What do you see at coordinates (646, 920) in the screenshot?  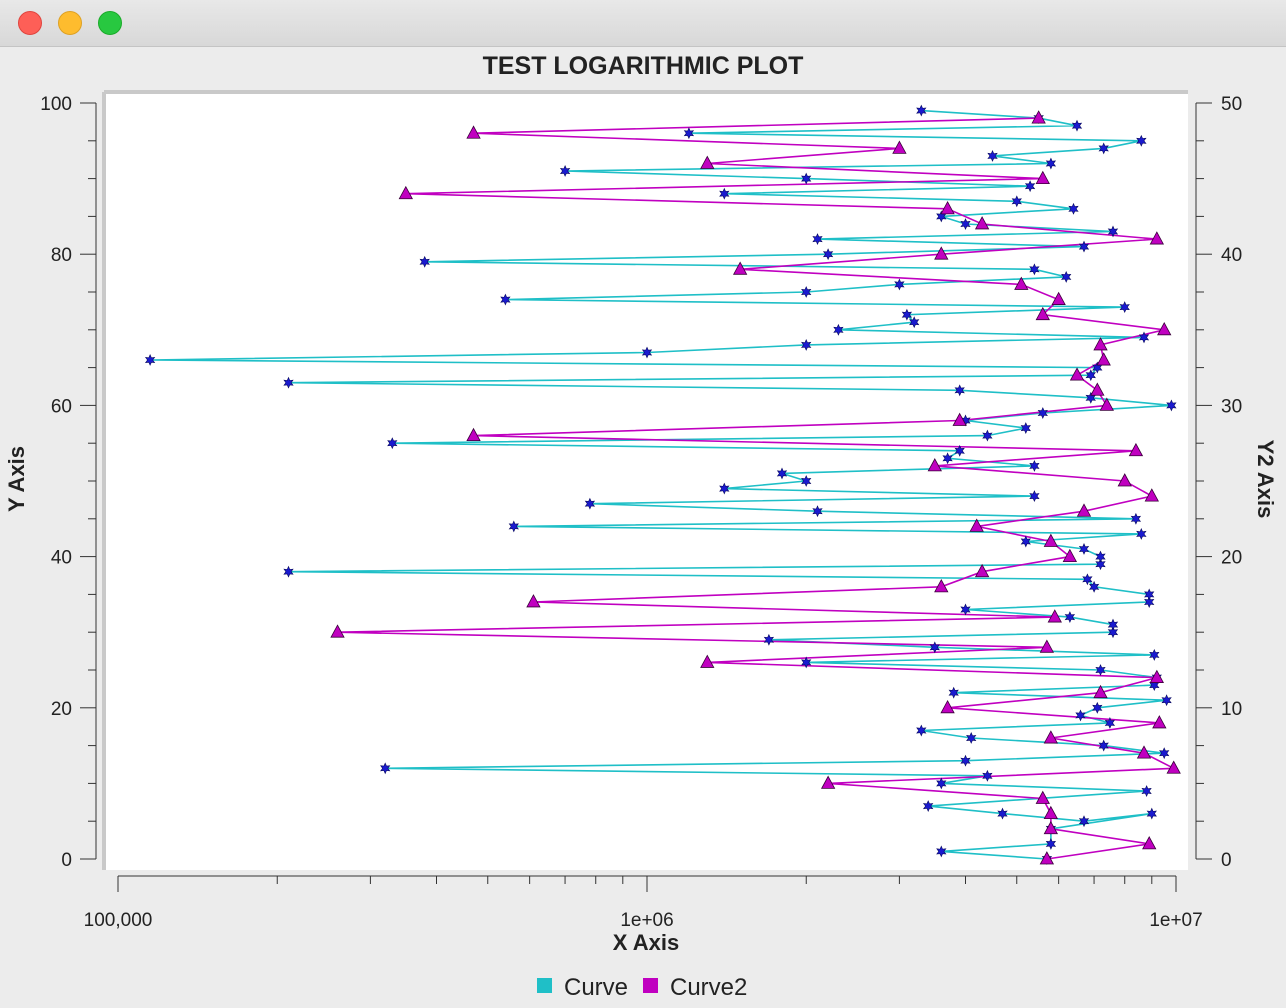 I see `x-tick-label: 1e+06` at bounding box center [646, 920].